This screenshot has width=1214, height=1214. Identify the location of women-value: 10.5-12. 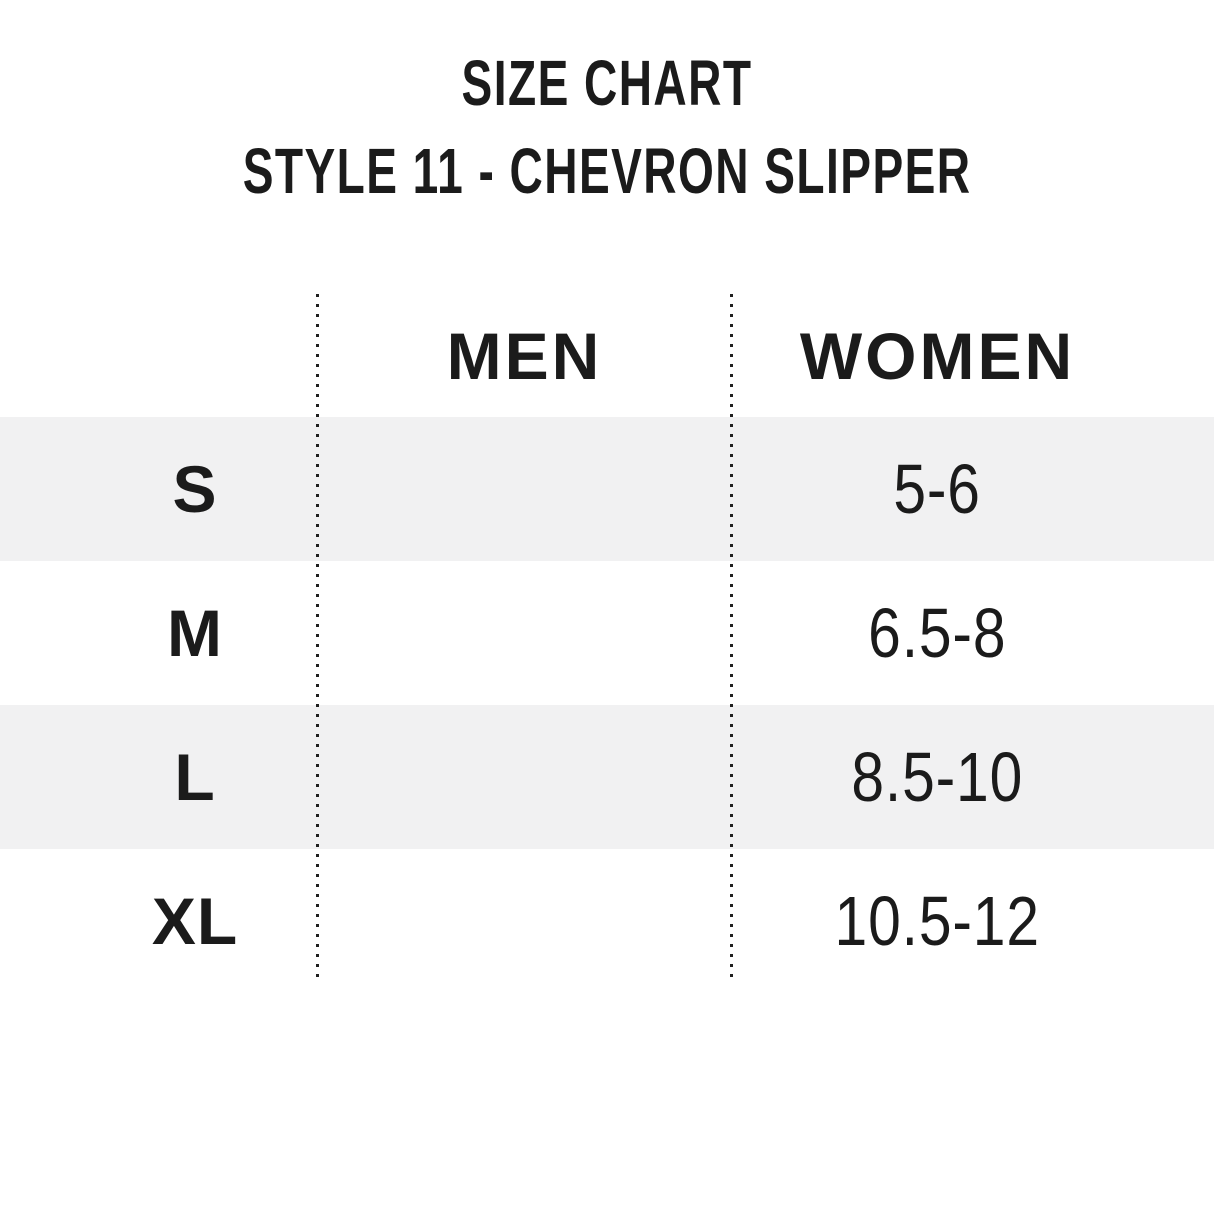
(937, 921).